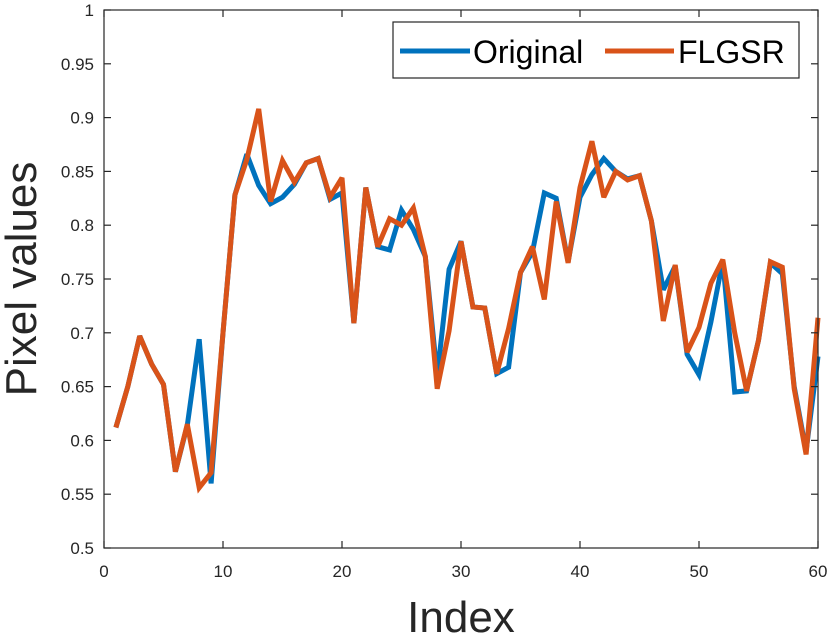 This screenshot has height=638, width=830. Describe the element at coordinates (82, 118) in the screenshot. I see `y-tick-label: 0.9` at that location.